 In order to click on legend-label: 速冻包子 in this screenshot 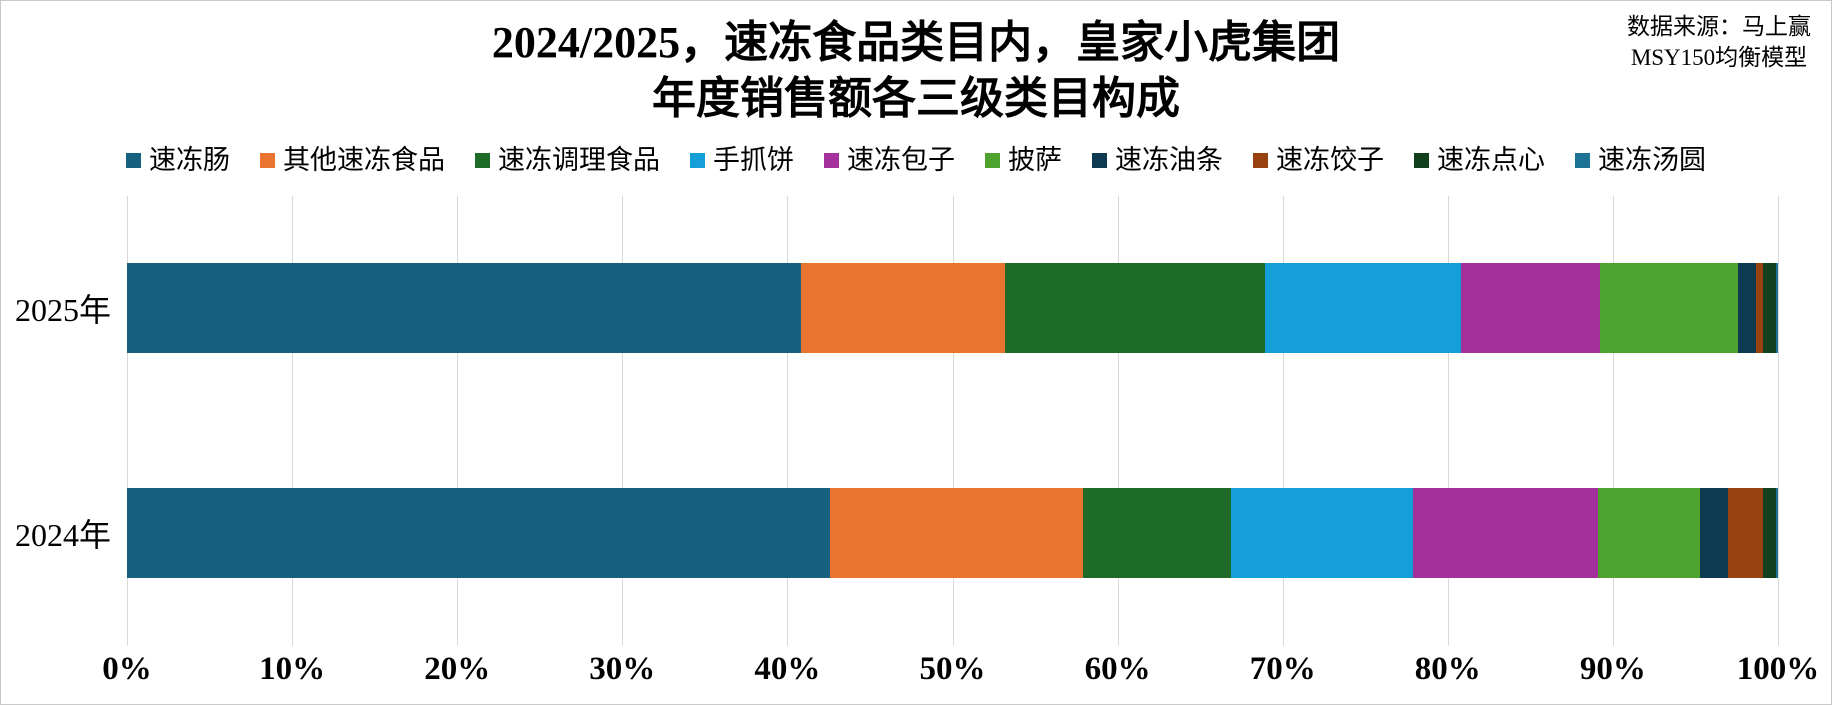, I will do `click(901, 160)`.